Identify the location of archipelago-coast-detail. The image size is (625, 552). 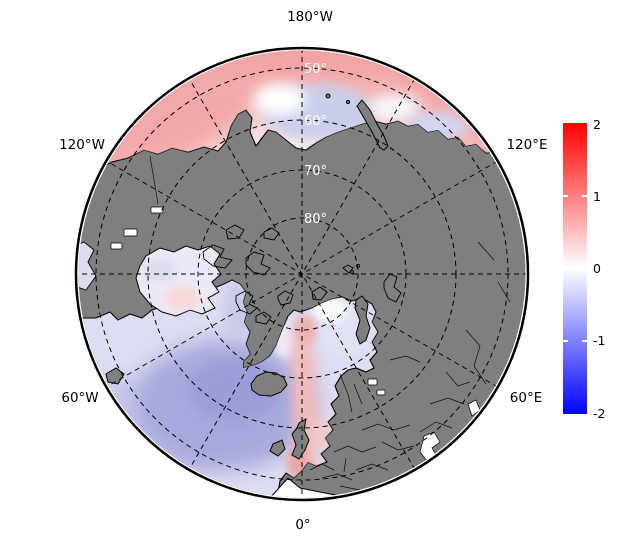
(302, 274).